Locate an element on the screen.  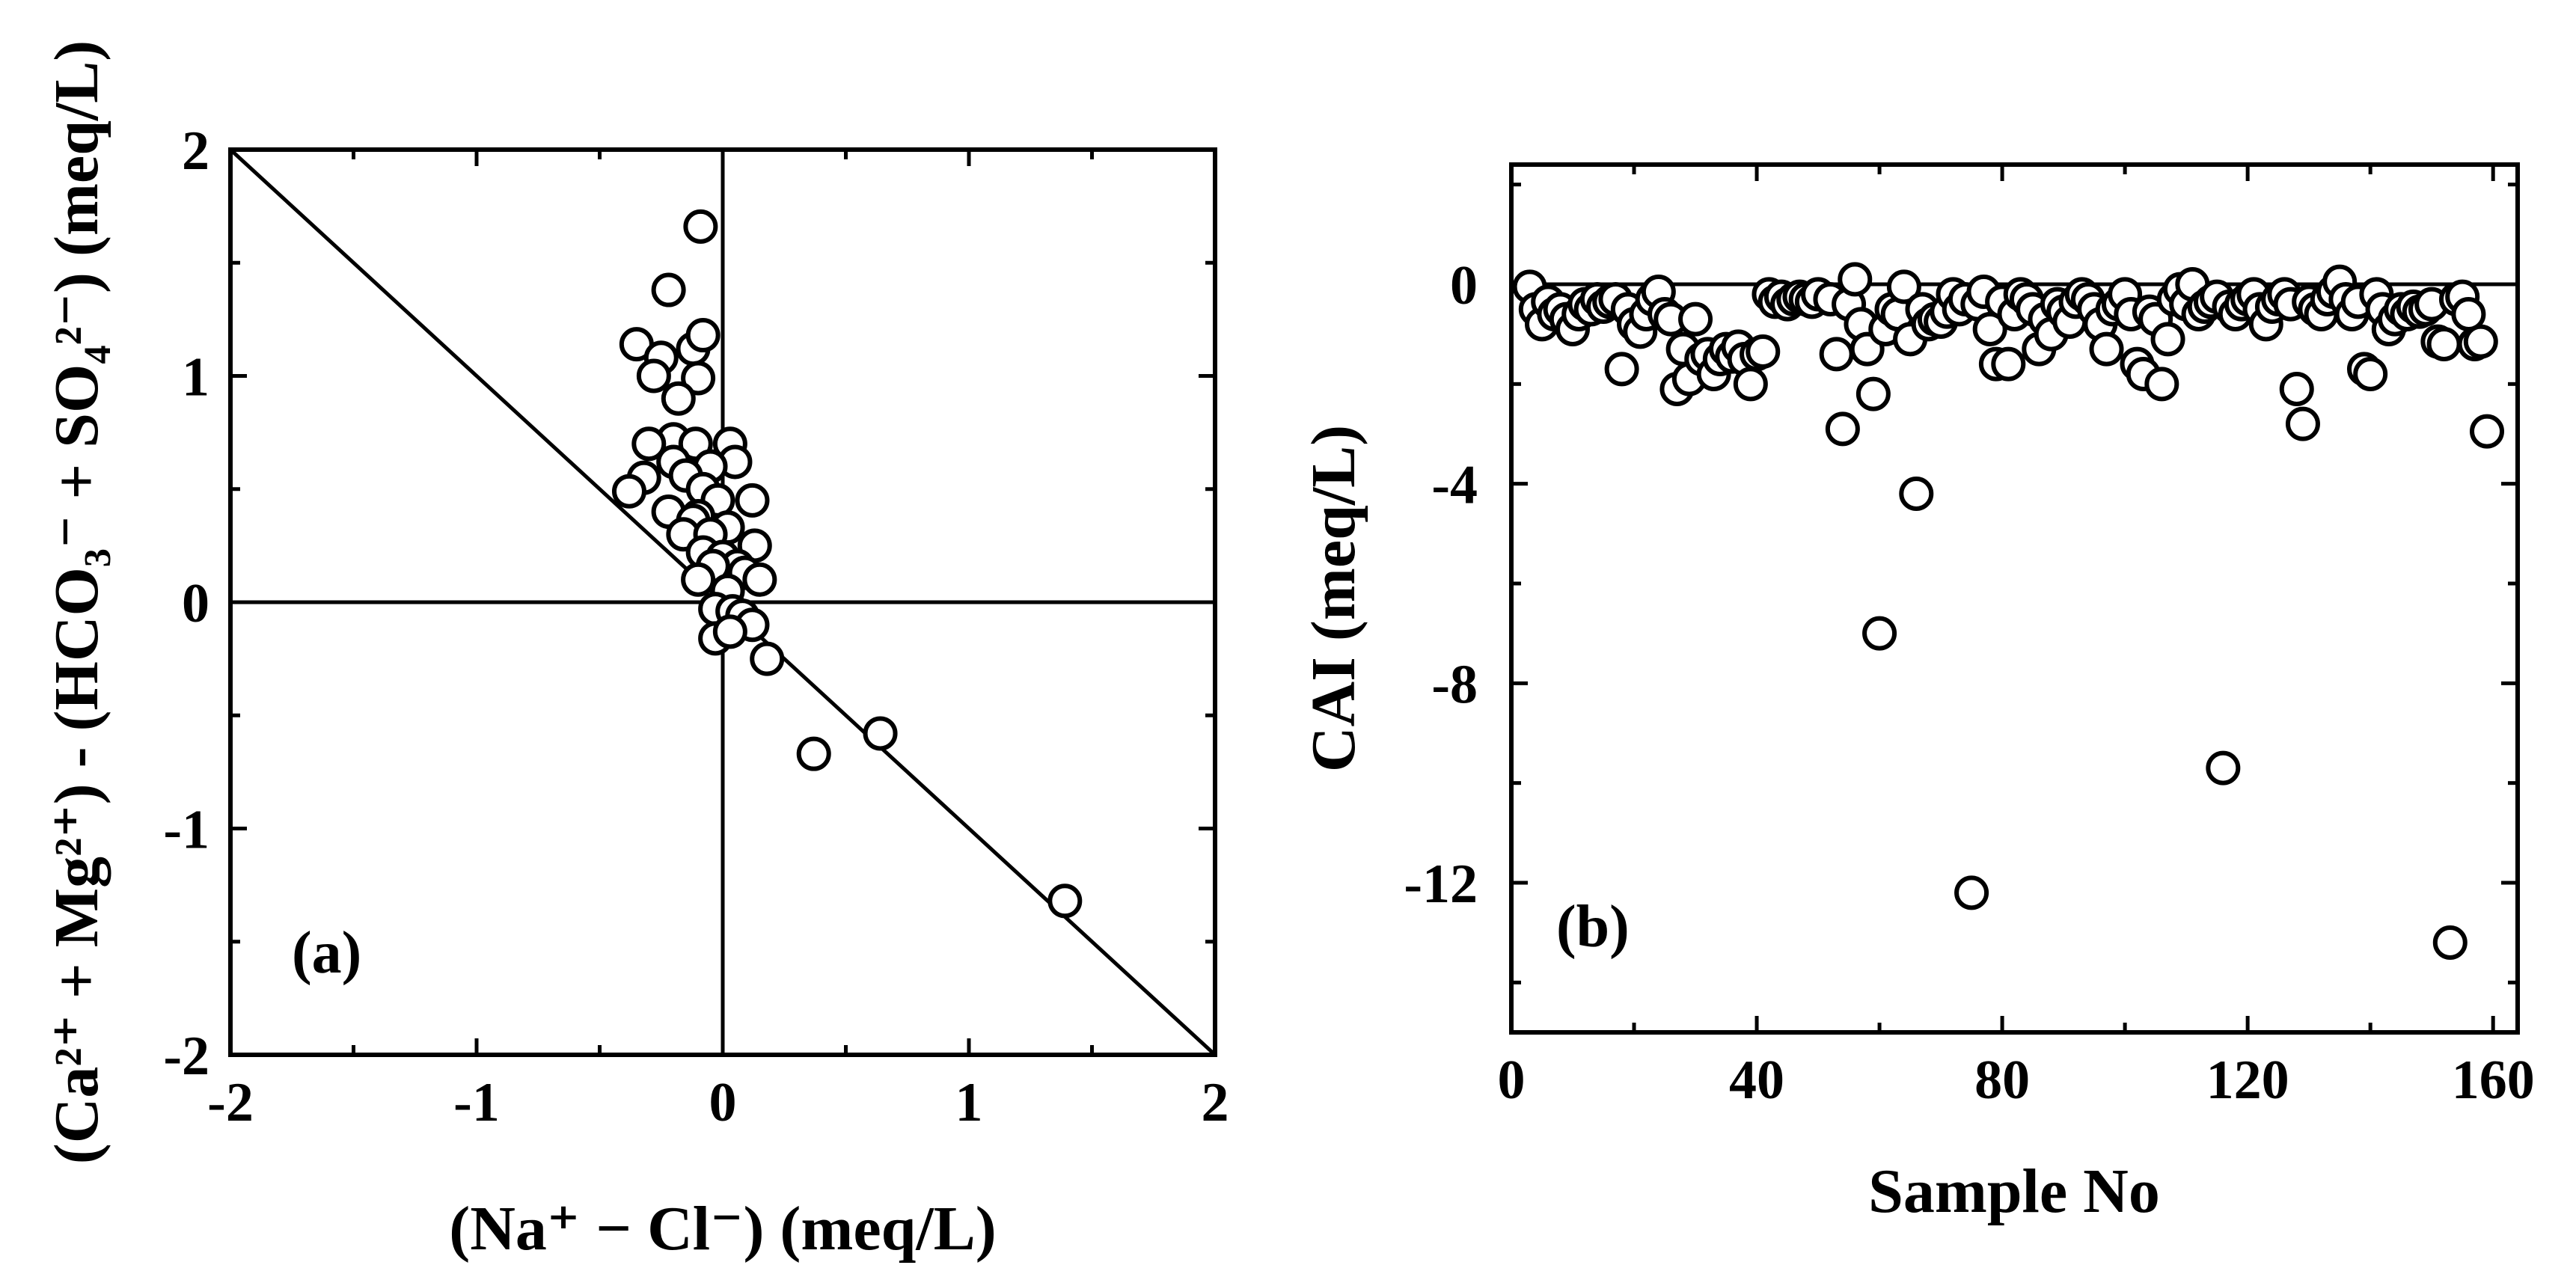
panel-b-y-tick-label: 0 is located at coordinates (1464, 286).